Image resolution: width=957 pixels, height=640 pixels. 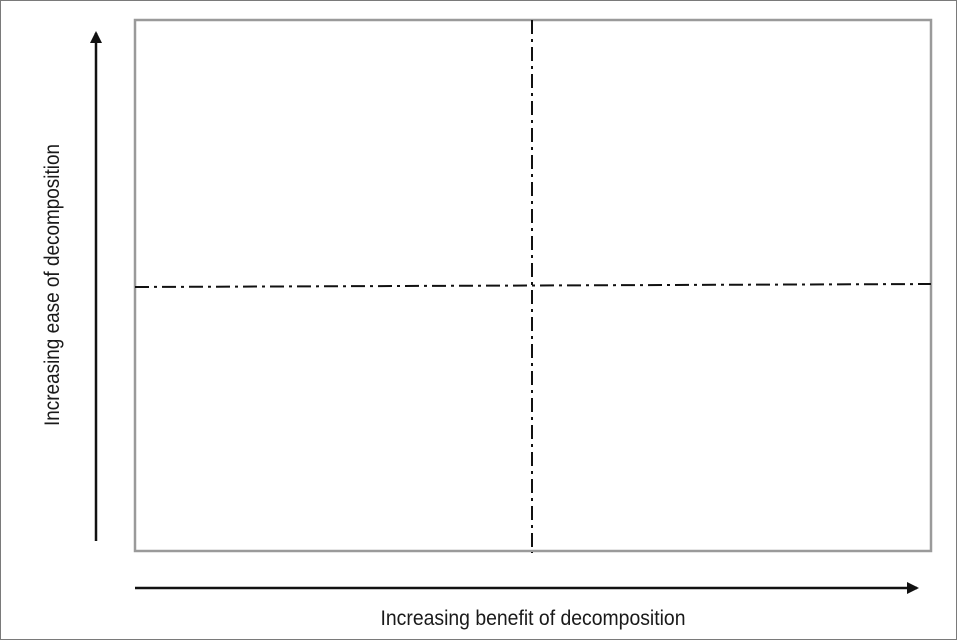 What do you see at coordinates (52, 285) in the screenshot?
I see `y-axis-label: Increasing ease of decomposition` at bounding box center [52, 285].